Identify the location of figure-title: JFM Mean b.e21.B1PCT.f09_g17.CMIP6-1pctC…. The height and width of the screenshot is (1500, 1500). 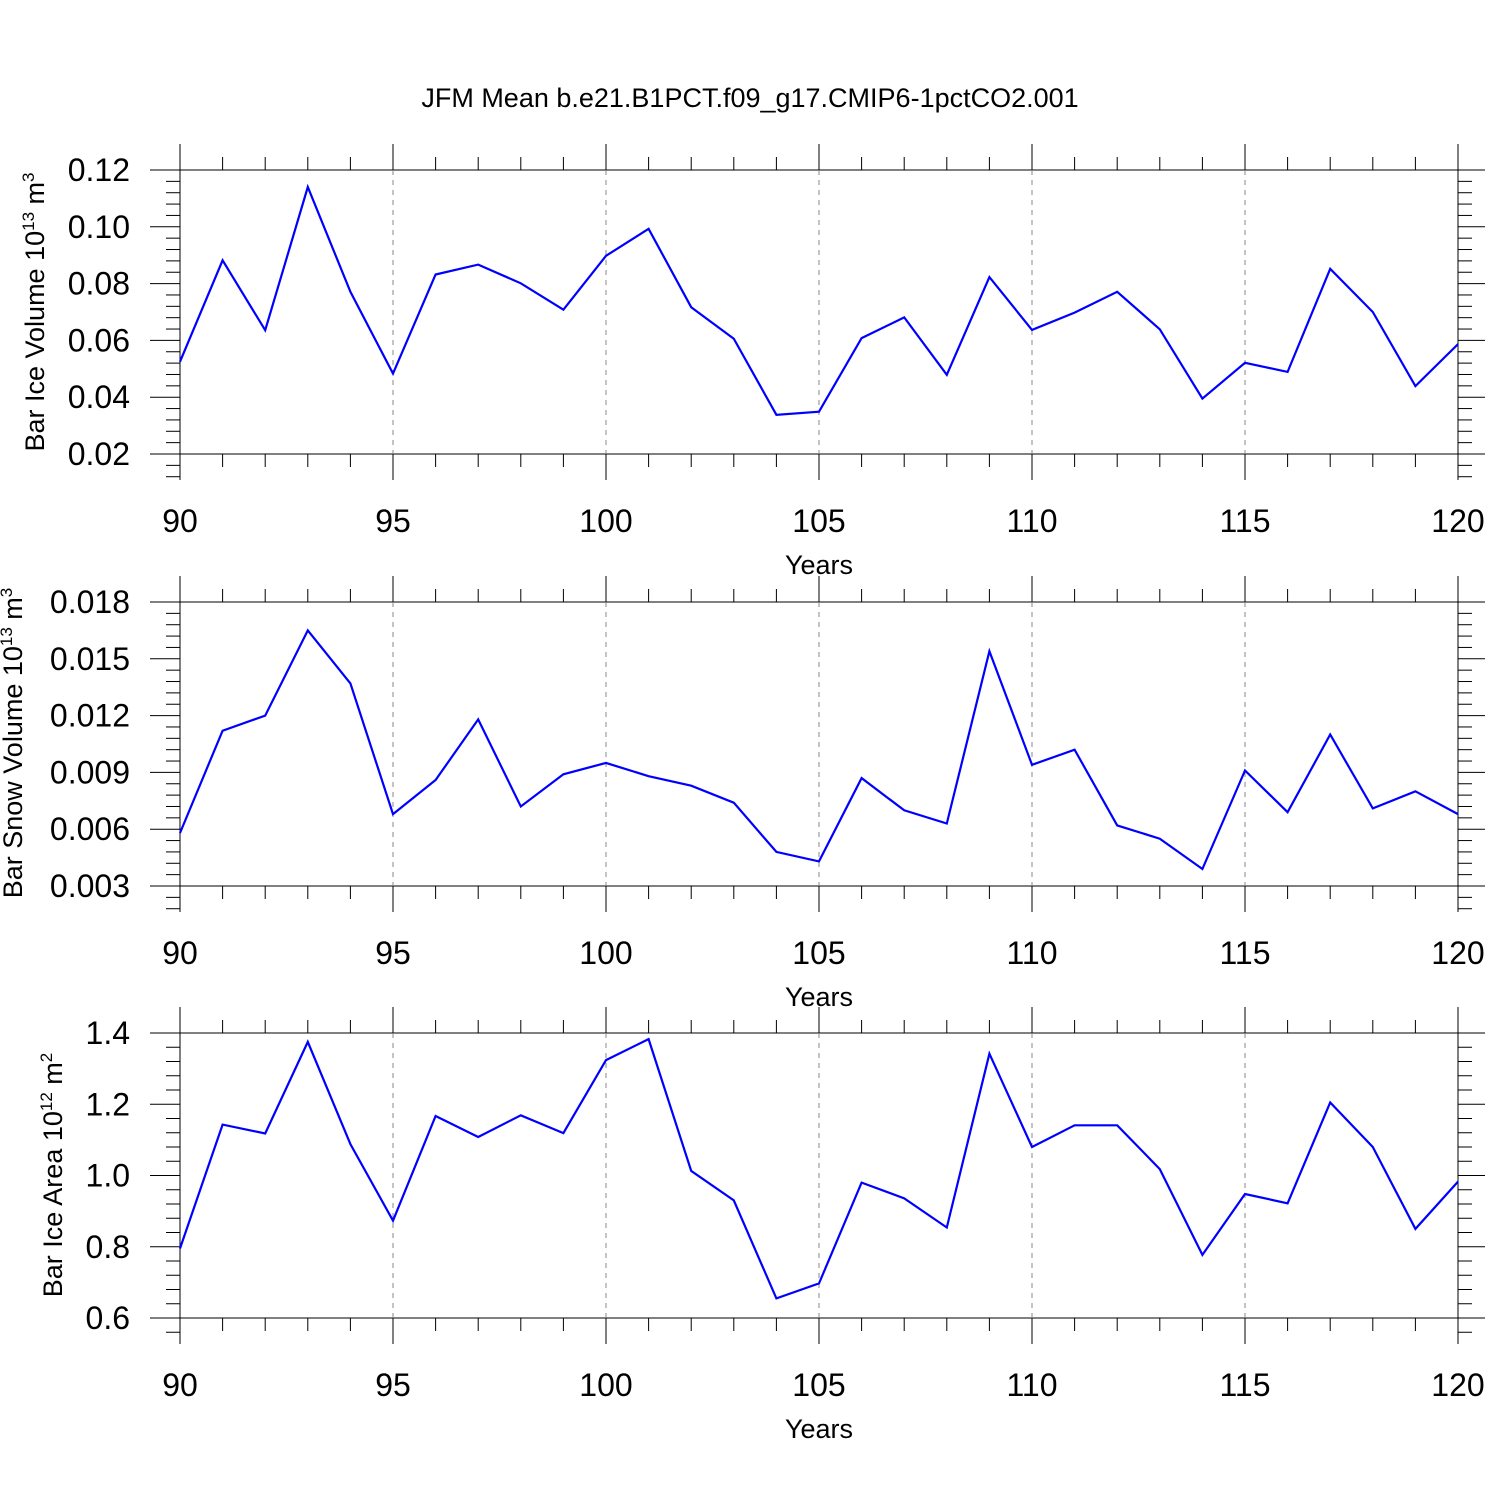
(749, 98).